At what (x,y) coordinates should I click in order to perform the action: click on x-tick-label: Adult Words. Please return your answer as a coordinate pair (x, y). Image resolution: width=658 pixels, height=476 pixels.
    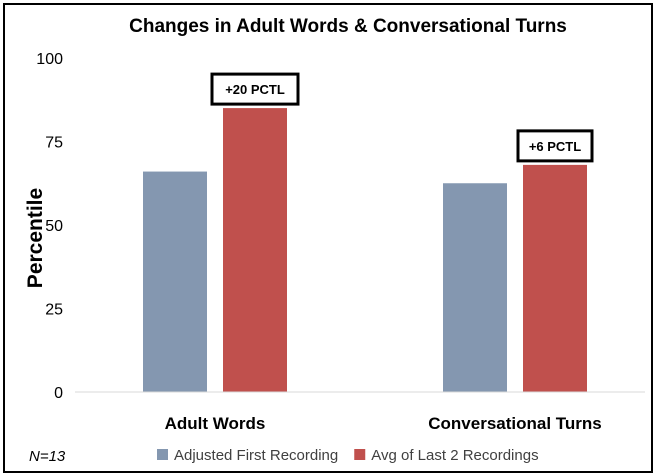
    Looking at the image, I should click on (215, 423).